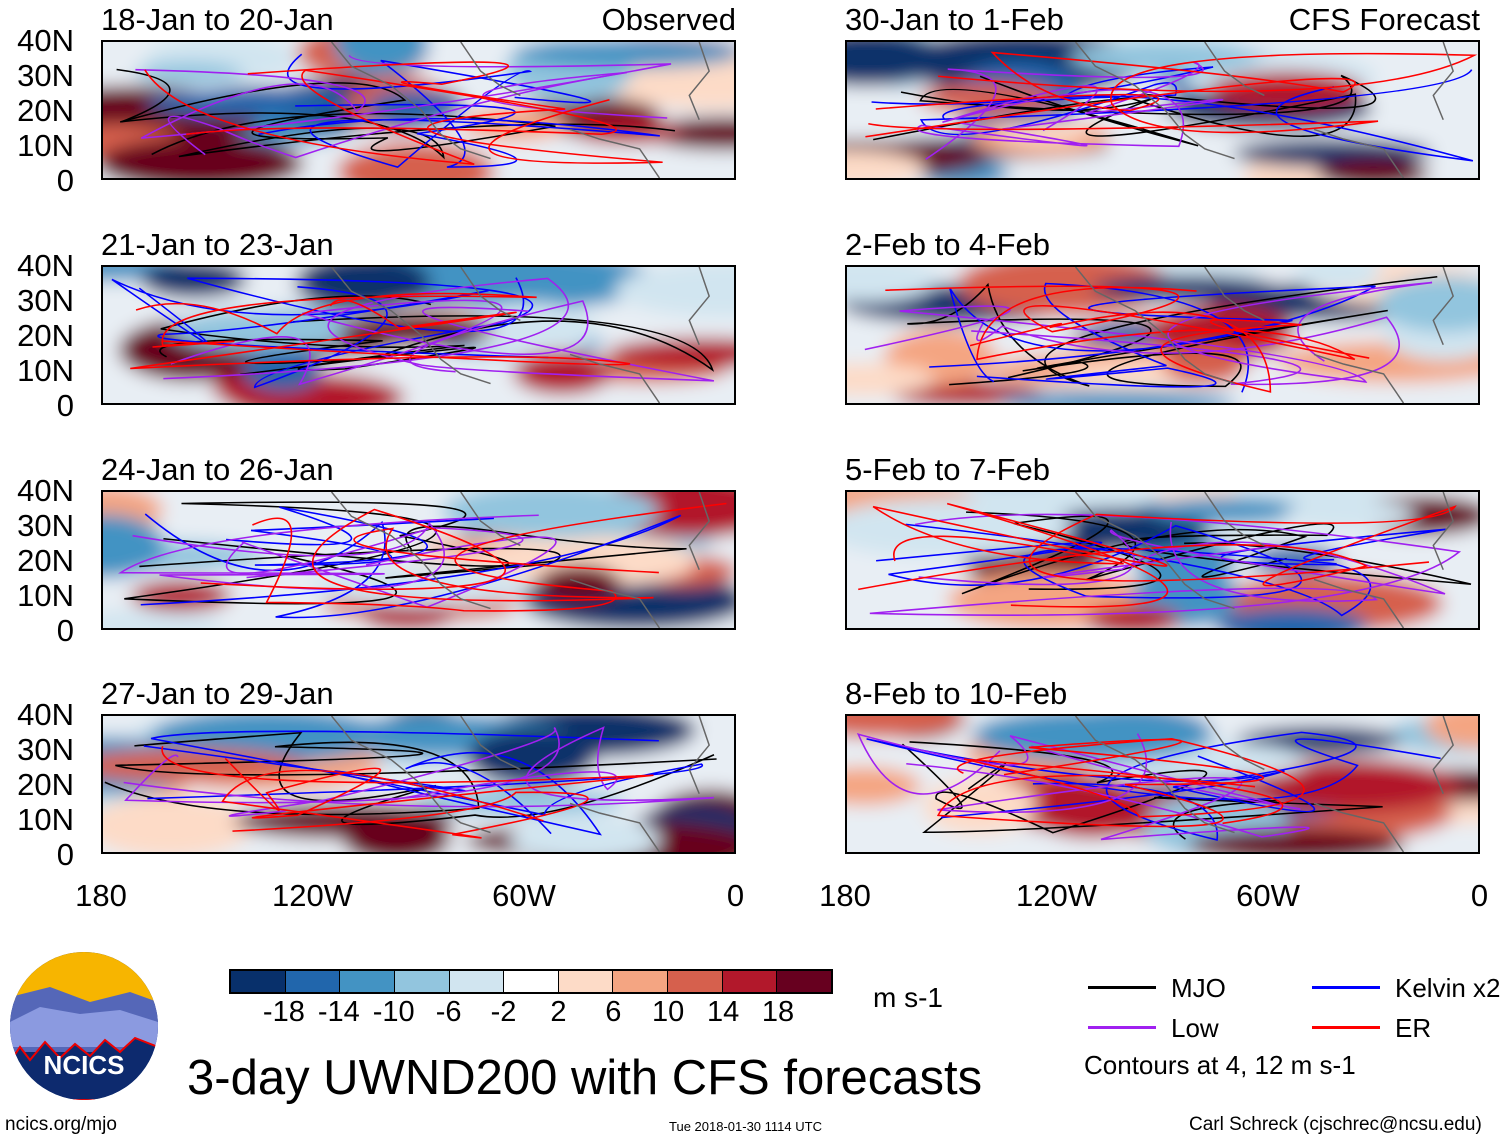 This screenshot has height=1141, width=1510. I want to click on colorbar-label: 10, so click(668, 1012).